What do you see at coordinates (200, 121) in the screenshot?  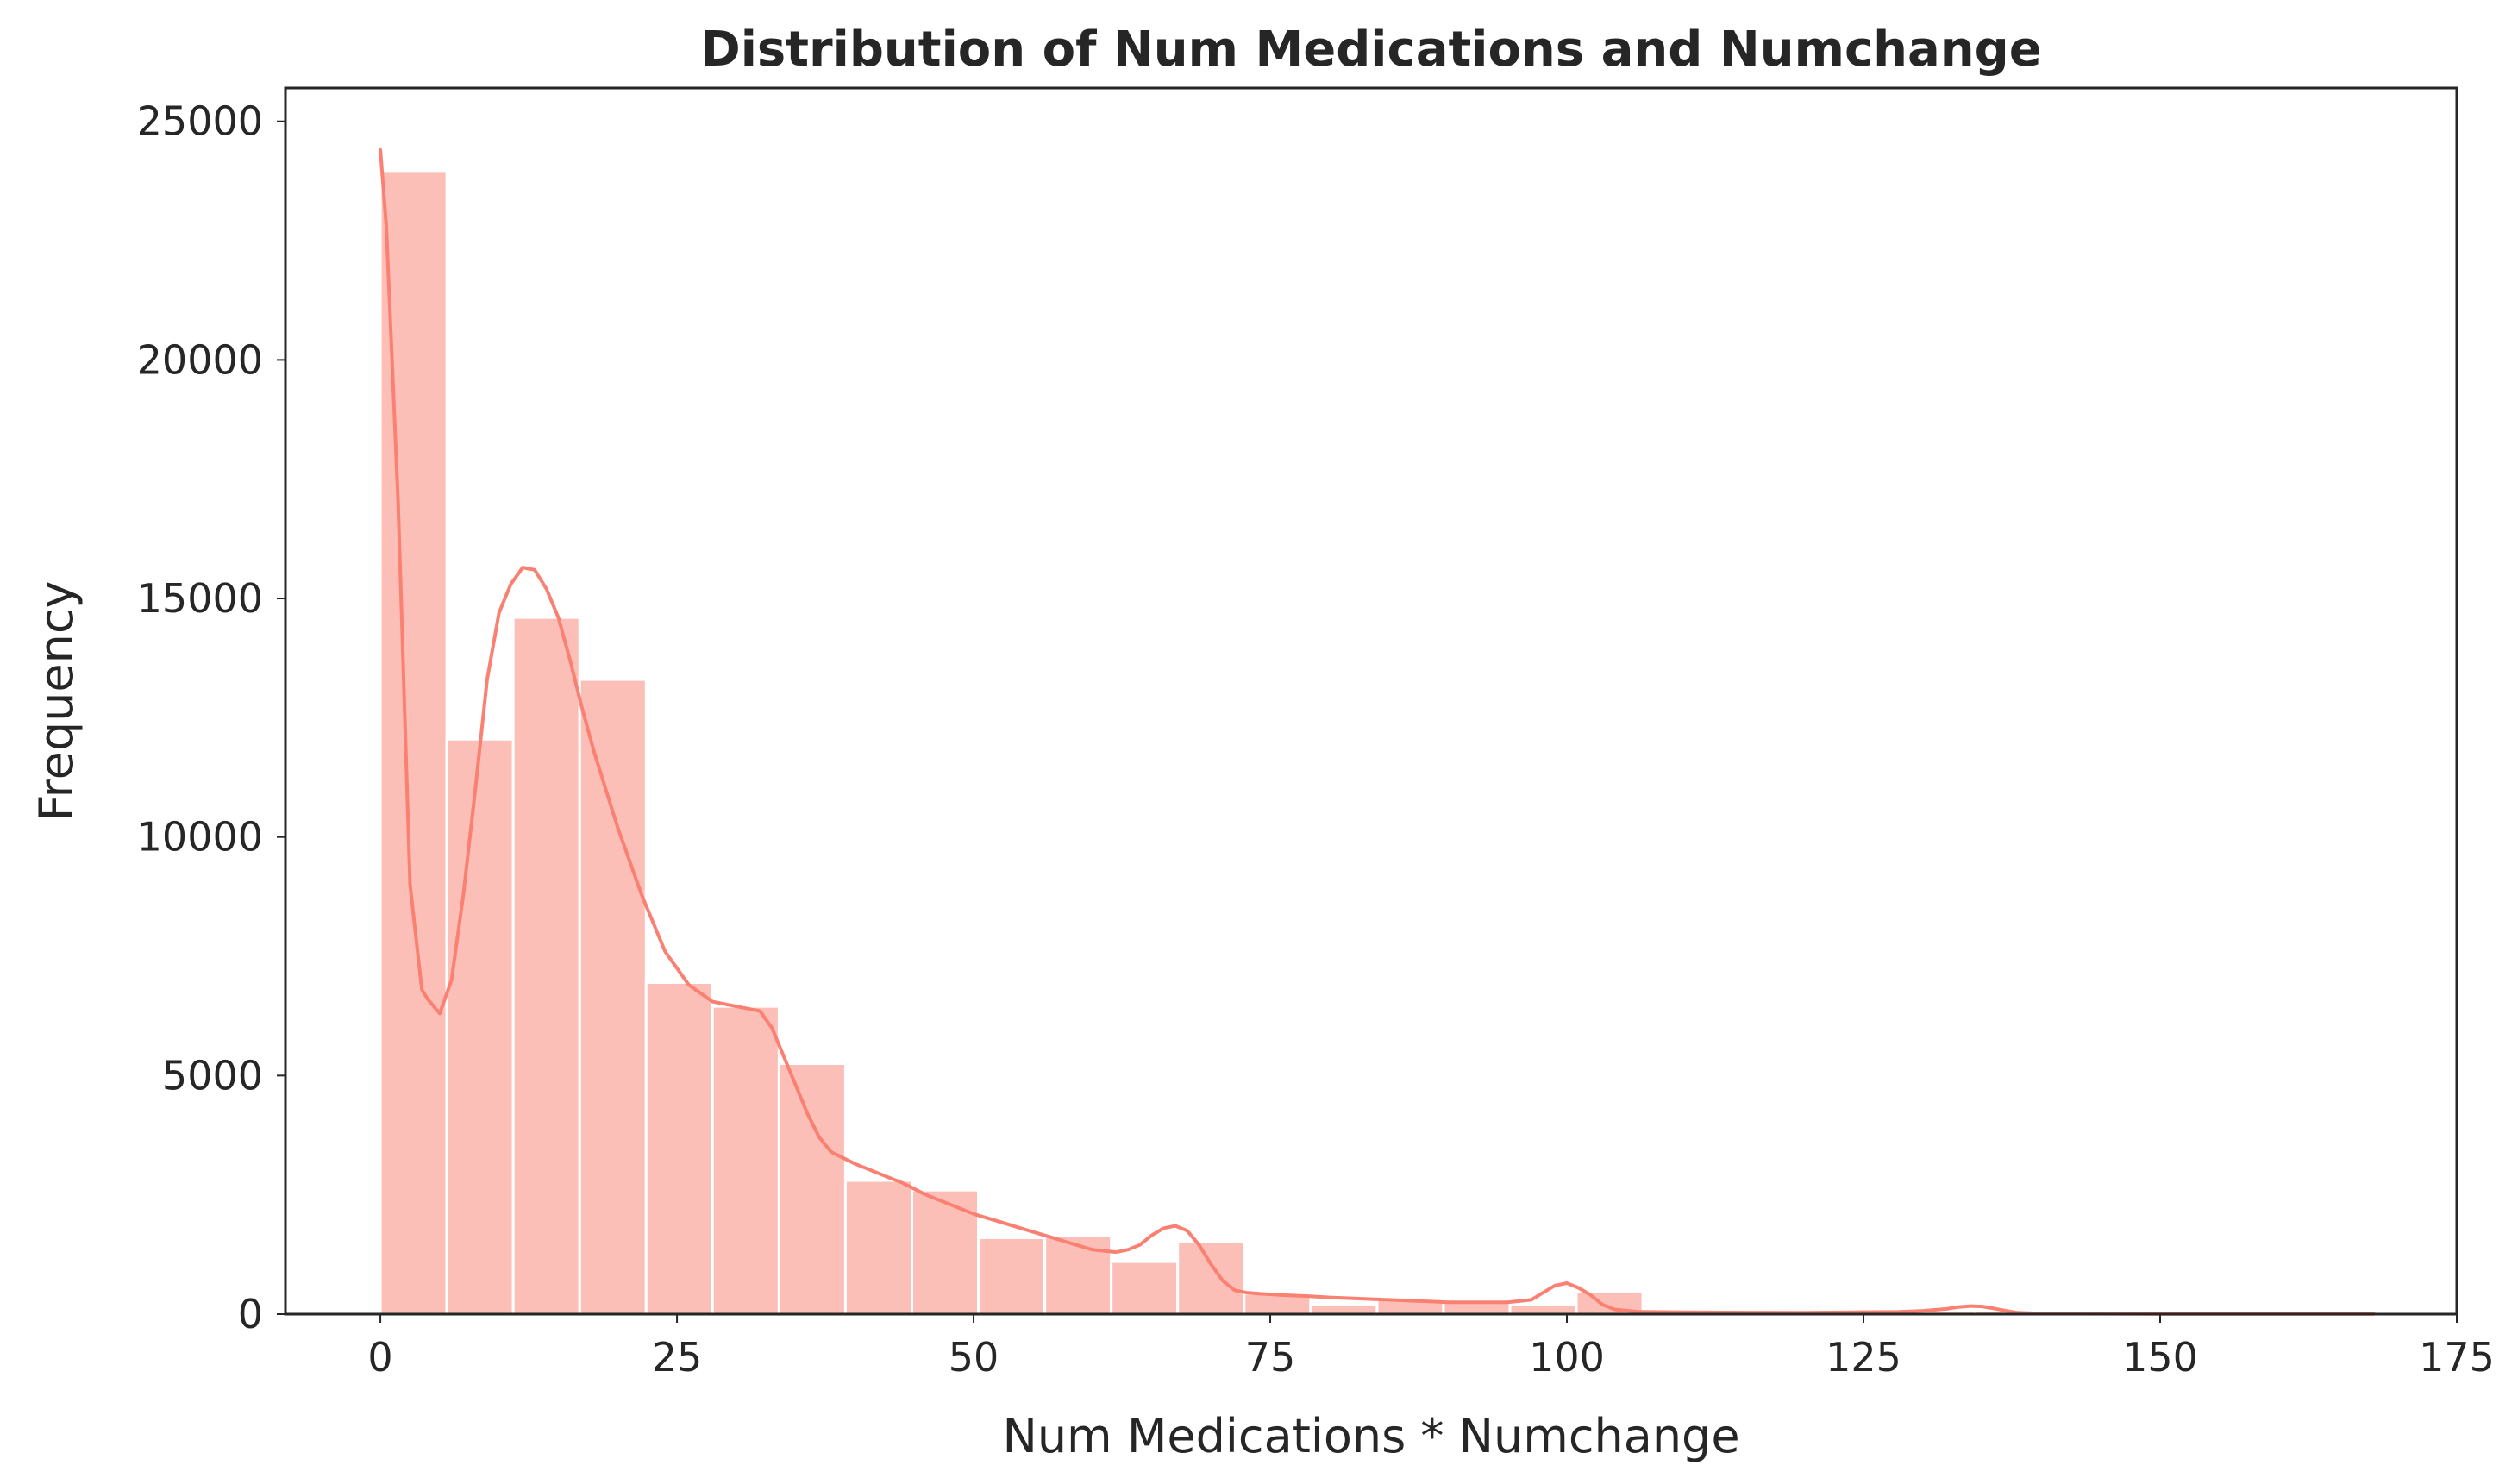 I see `y-tick-label: 25000` at bounding box center [200, 121].